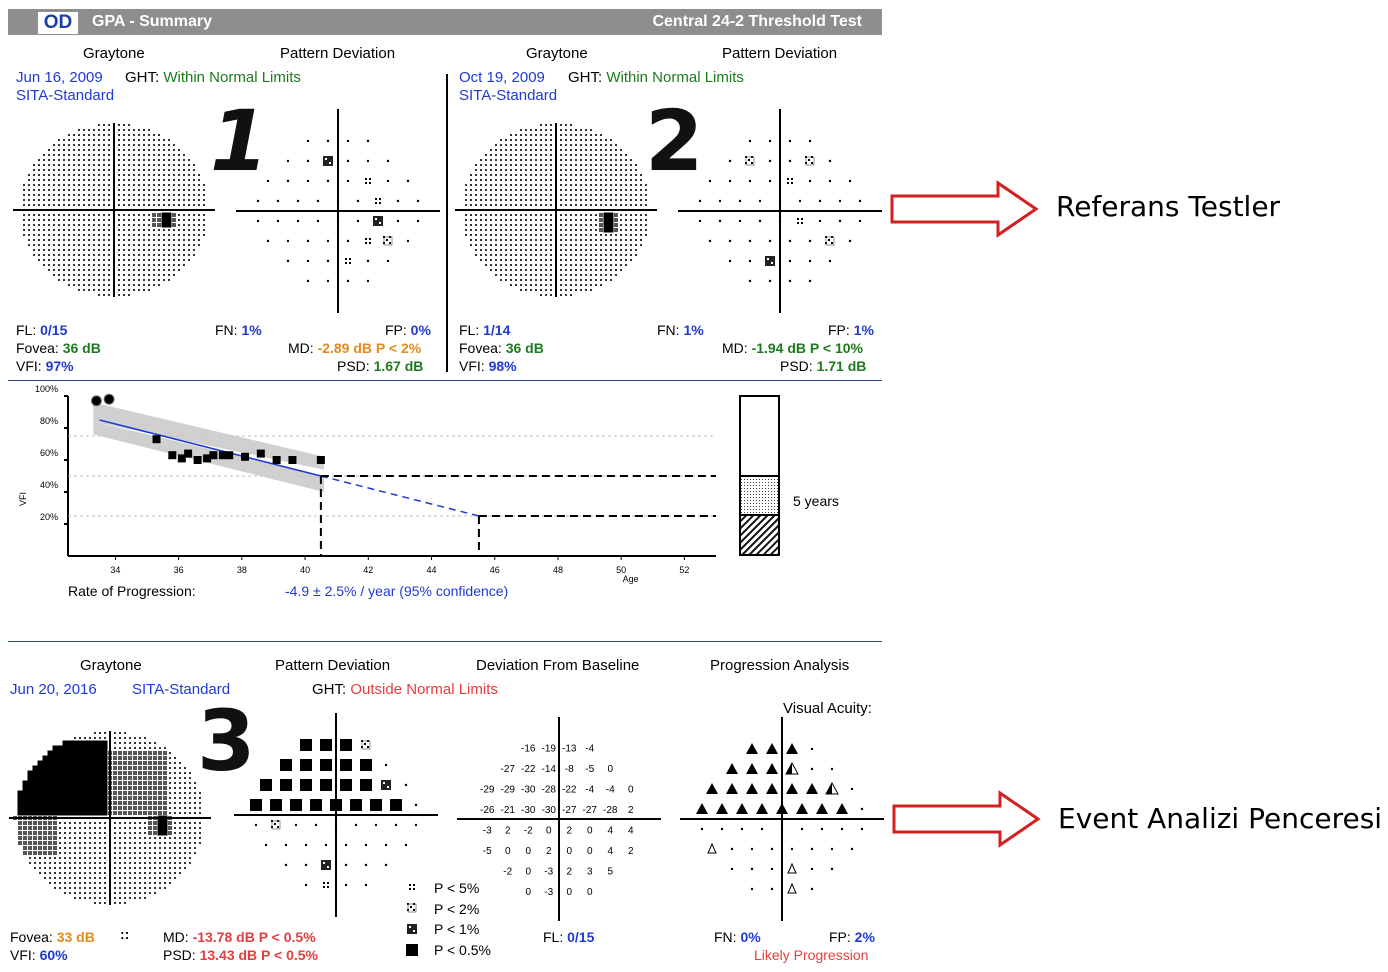 The height and width of the screenshot is (972, 1388). I want to click on vfi-point, so click(207, 458).